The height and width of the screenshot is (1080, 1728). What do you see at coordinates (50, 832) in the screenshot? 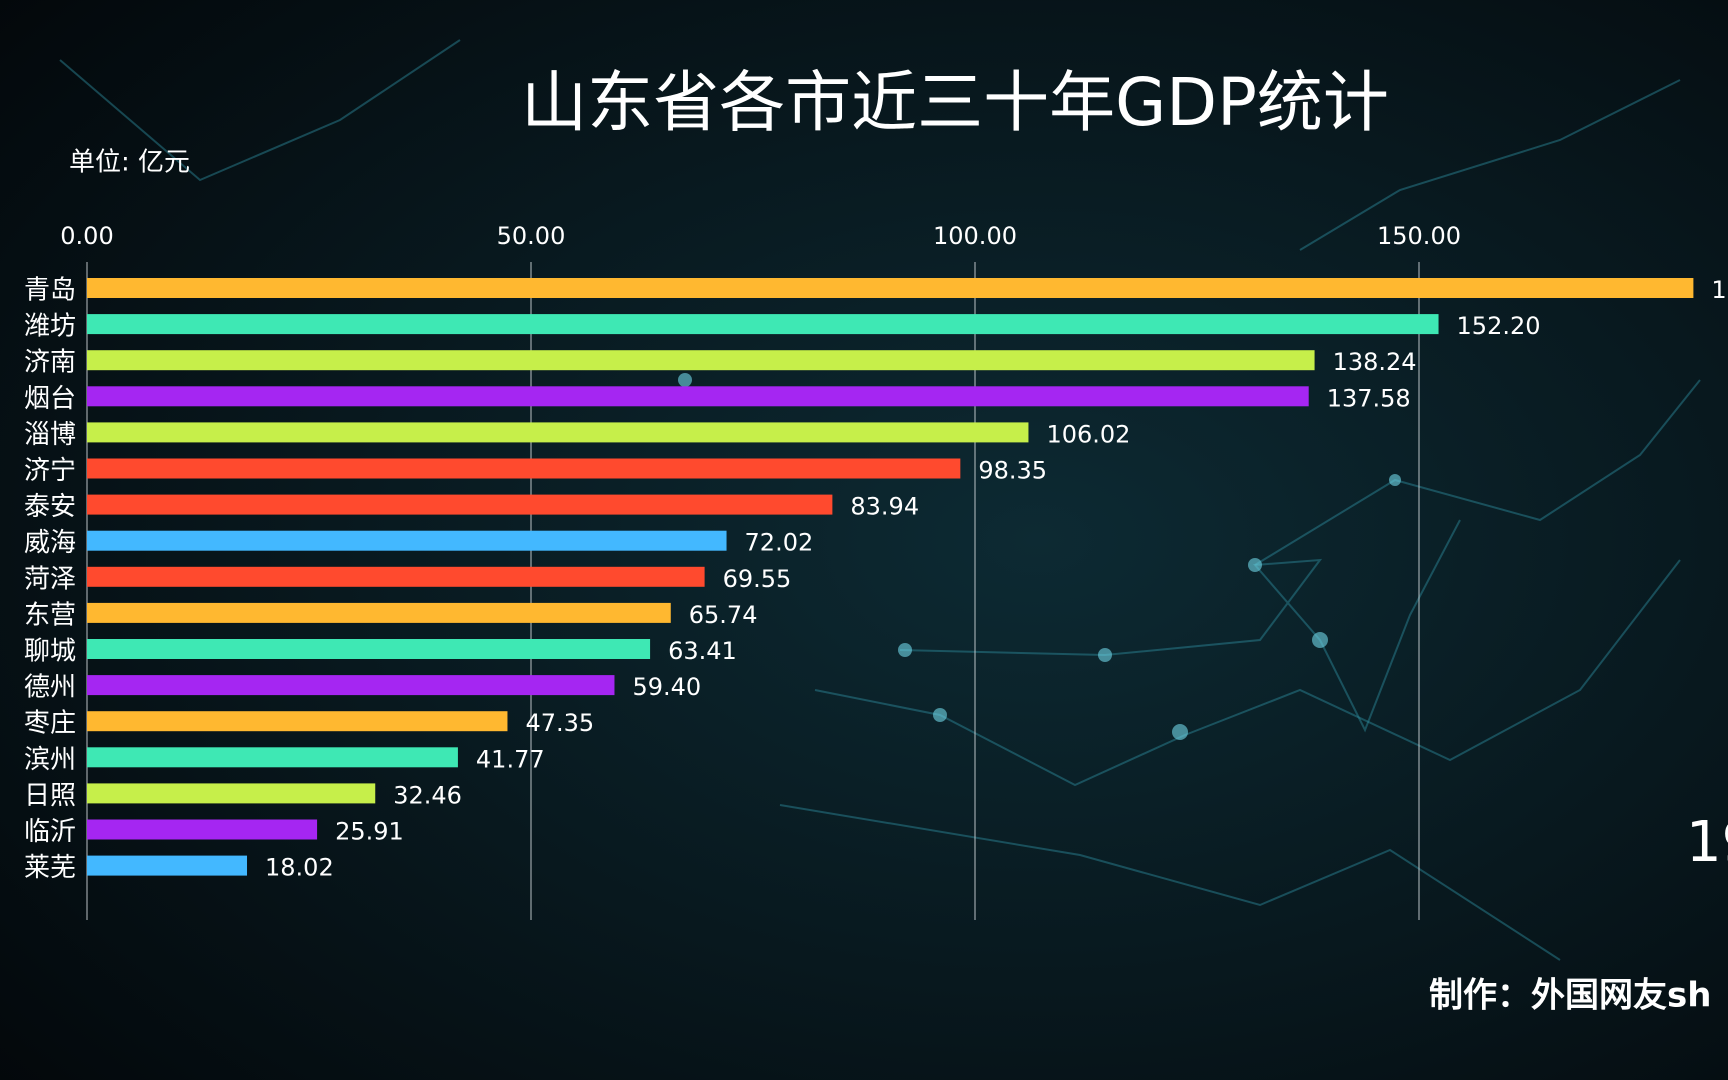
I see `category-label: 临沂` at bounding box center [50, 832].